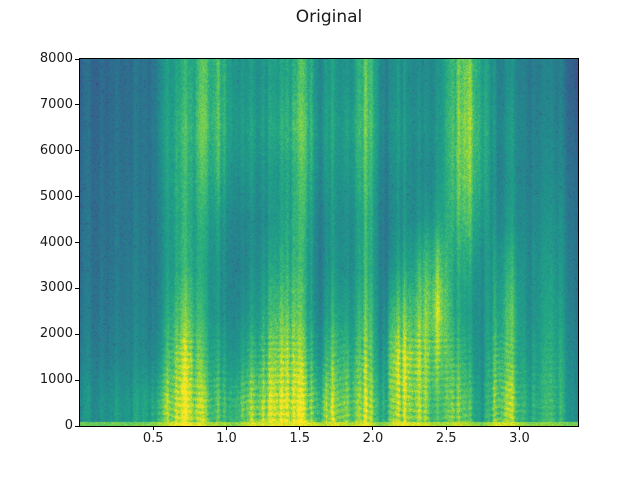  Describe the element at coordinates (56, 150) in the screenshot. I see `y-tick-label: 6000` at that location.